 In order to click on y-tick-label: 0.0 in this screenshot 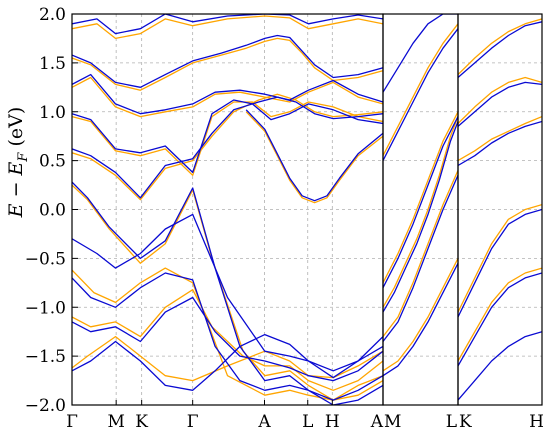, I will do `click(52, 211)`.